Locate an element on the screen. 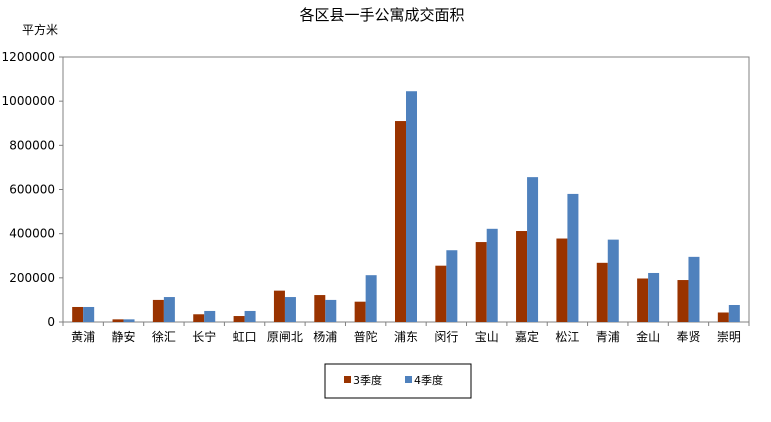 This screenshot has width=771, height=422. y-axis: 0 200000 400000 600000 800000 1000000 1200000 is located at coordinates (32, 189).